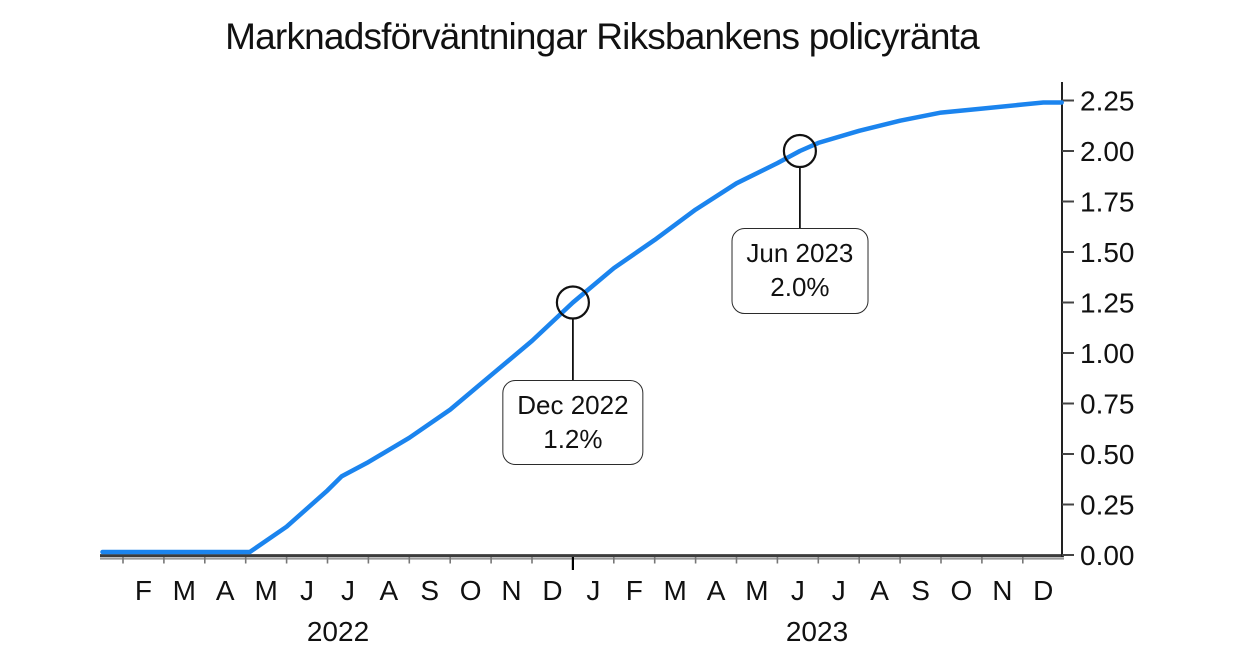 The height and width of the screenshot is (658, 1258). Describe the element at coordinates (817, 631) in the screenshot. I see `x-axis-year-label-2023: 2023` at that location.